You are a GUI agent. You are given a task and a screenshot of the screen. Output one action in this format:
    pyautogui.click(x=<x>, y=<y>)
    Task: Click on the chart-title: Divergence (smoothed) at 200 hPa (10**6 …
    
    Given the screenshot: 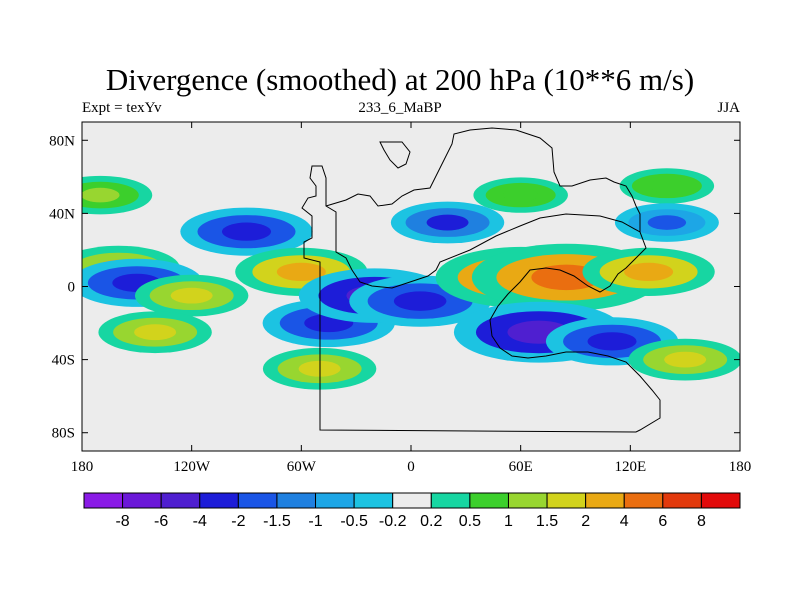 What is the action you would take?
    pyautogui.click(x=400, y=79)
    